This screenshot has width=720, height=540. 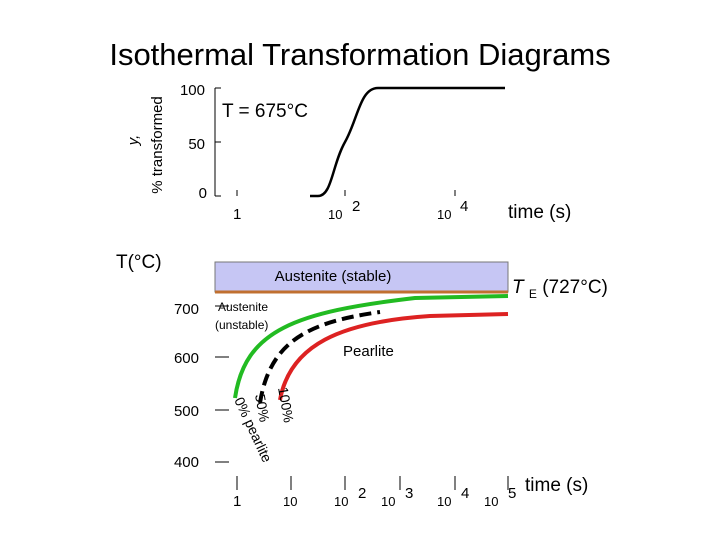 What do you see at coordinates (286, 405) in the screenshot?
I see `curve-label-100-percent: 100%` at bounding box center [286, 405].